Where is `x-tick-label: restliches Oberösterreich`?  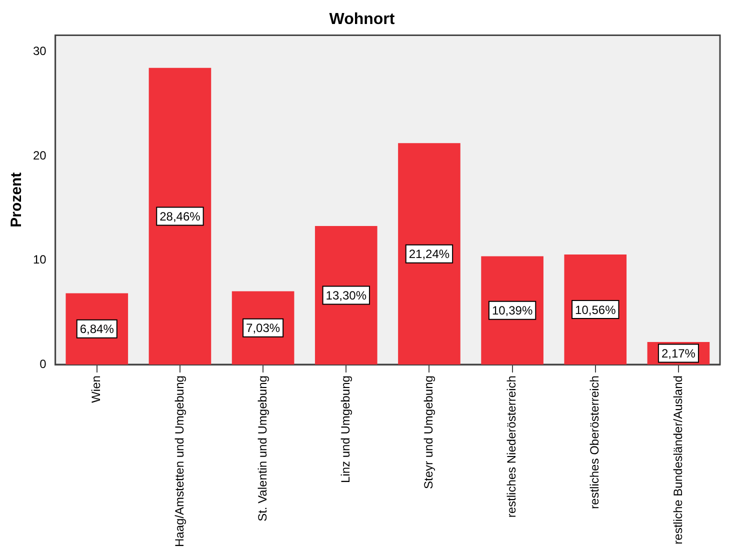
x-tick-label: restliches Oberösterreich is located at coordinates (595, 442).